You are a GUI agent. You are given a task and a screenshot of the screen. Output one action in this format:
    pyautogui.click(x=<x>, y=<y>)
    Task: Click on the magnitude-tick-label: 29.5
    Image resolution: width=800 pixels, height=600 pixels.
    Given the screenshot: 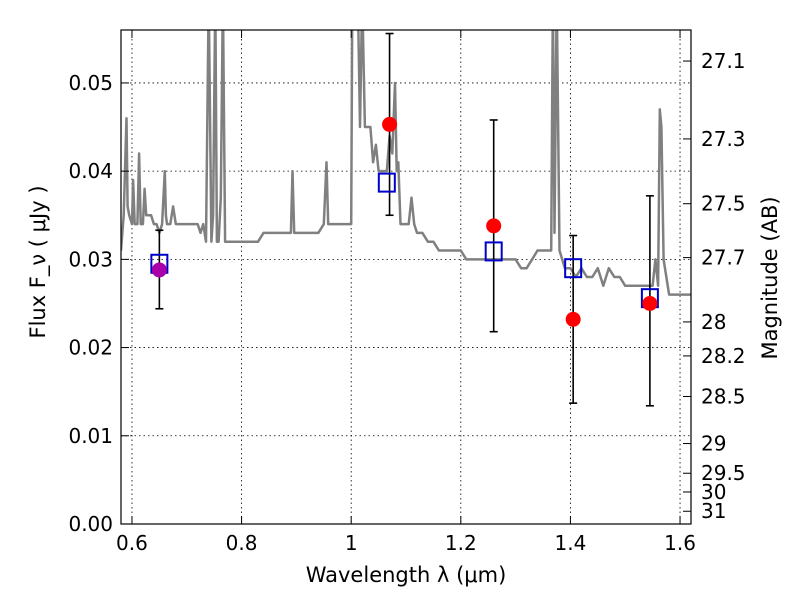 What is the action you would take?
    pyautogui.click(x=723, y=473)
    